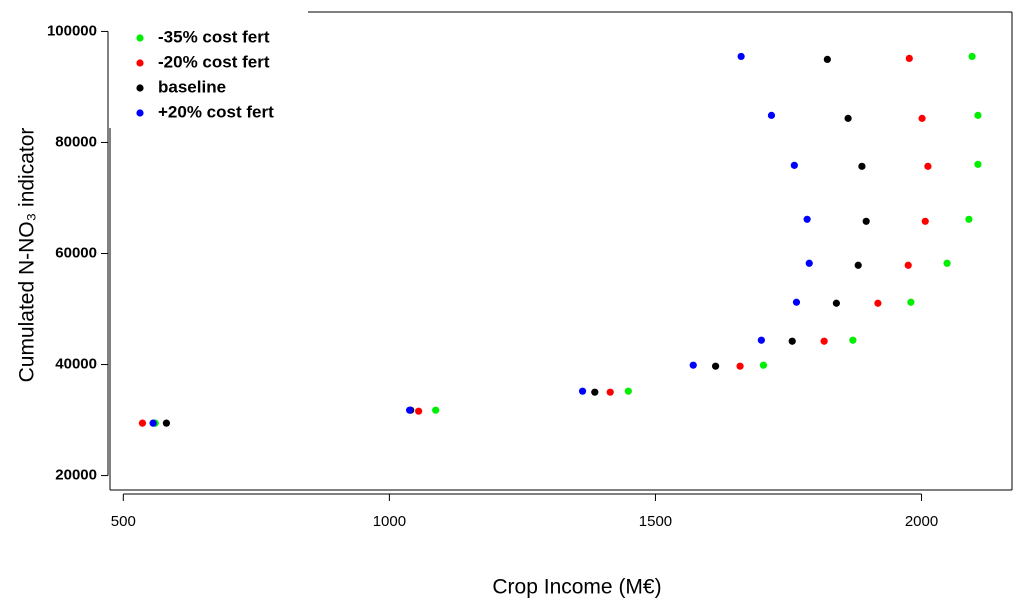  What do you see at coordinates (76, 364) in the screenshot?
I see `y-tick-label: 40000` at bounding box center [76, 364].